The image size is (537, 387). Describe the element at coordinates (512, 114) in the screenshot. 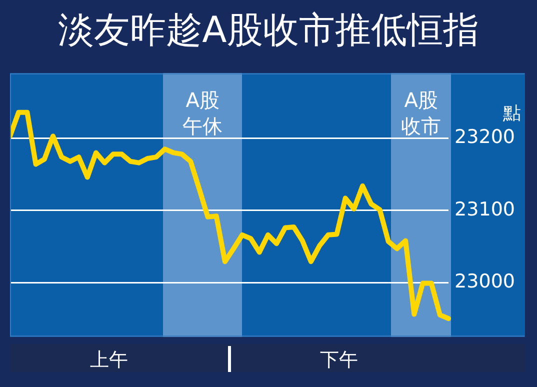

I see `y-axis-title: 點` at that location.